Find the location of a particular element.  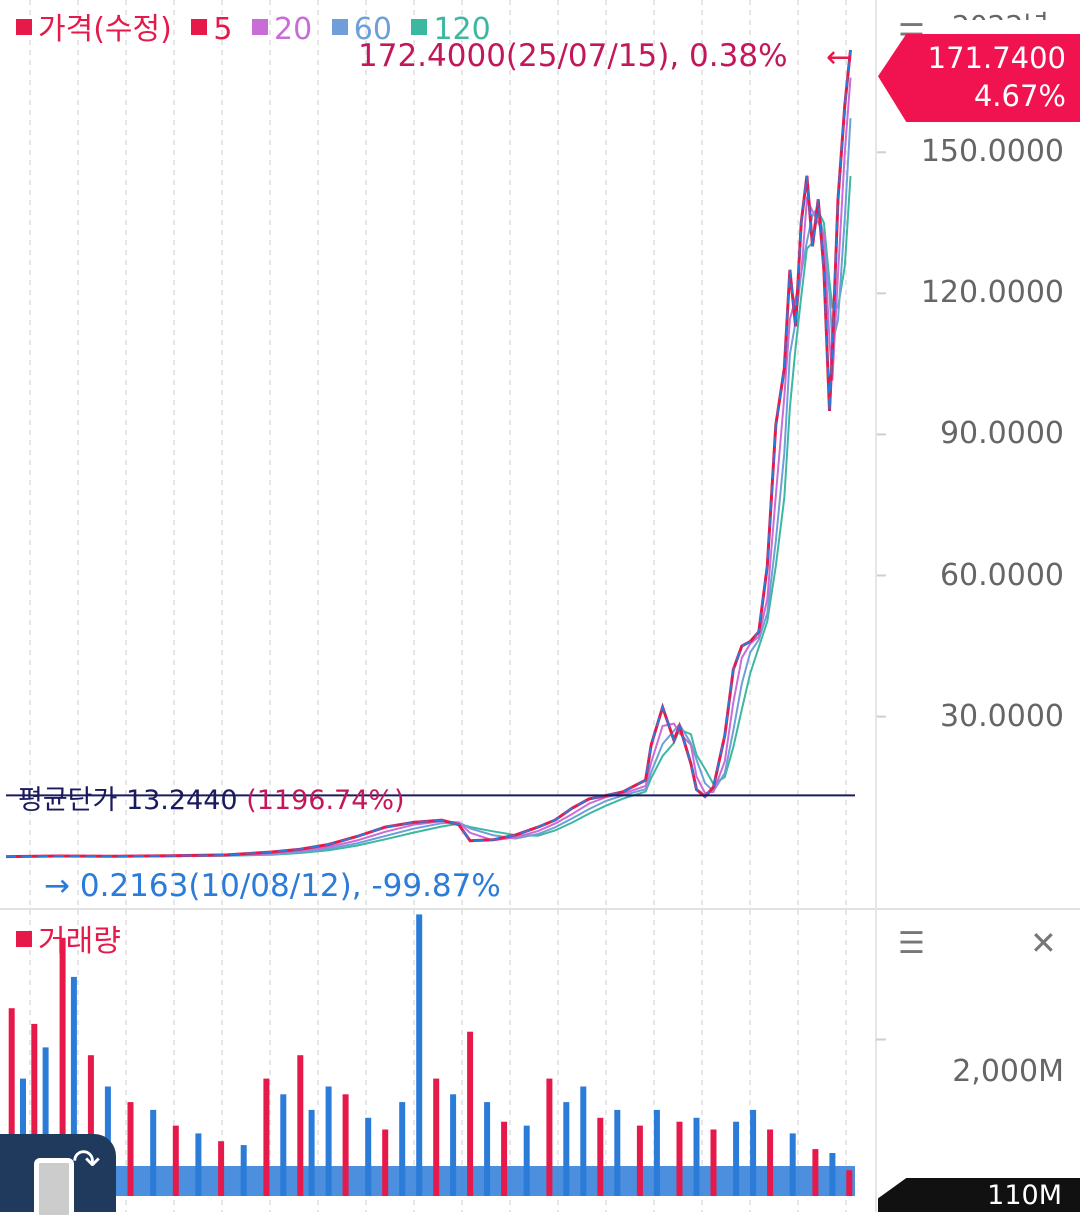

volume-legend: 거래량 is located at coordinates (66, 938).